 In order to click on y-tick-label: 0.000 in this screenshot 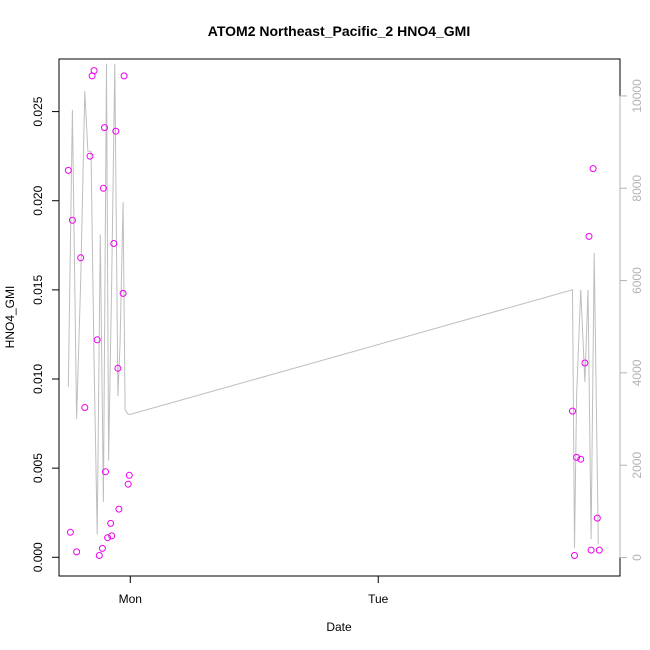, I will do `click(38, 557)`.